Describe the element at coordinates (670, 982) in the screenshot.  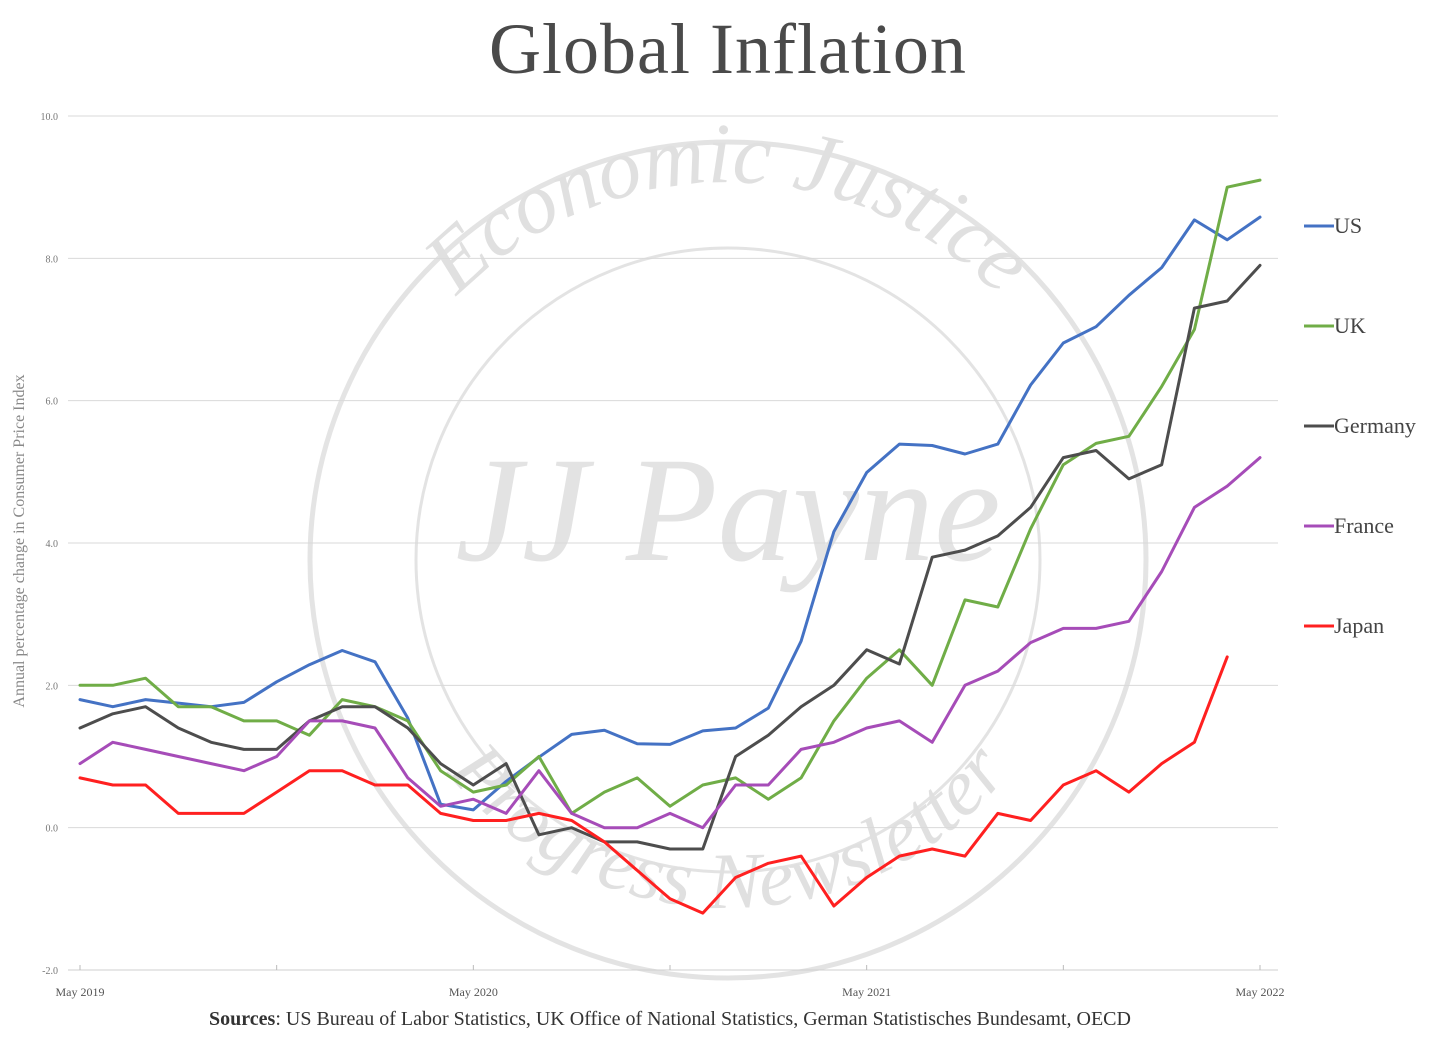
I see `x-axis: May 2019 May 2020 May 2021 May 2022` at that location.